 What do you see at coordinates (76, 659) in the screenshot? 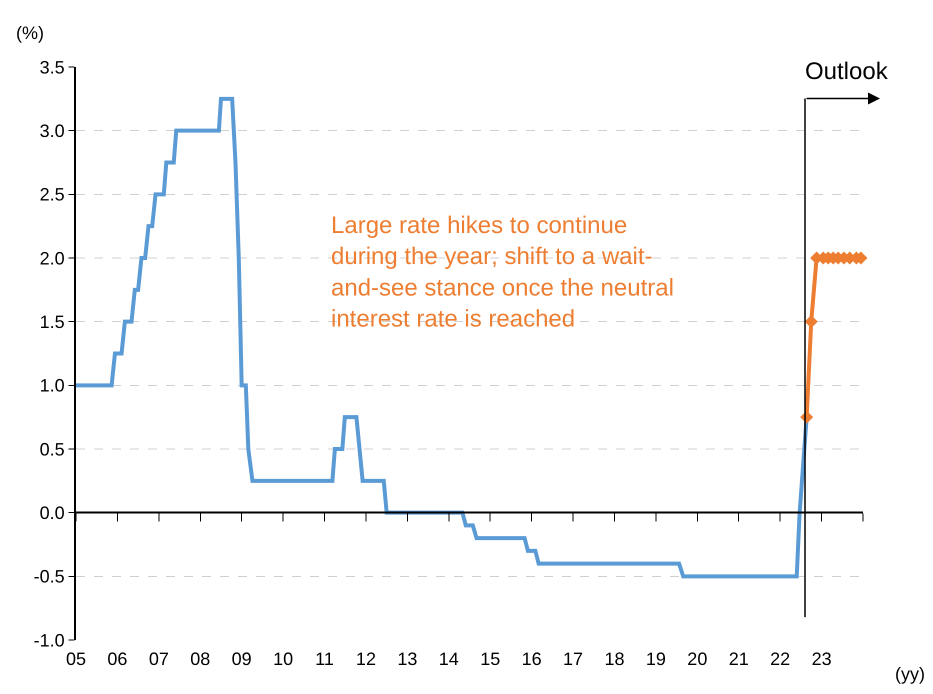
I see `x-tick-label: 05` at bounding box center [76, 659].